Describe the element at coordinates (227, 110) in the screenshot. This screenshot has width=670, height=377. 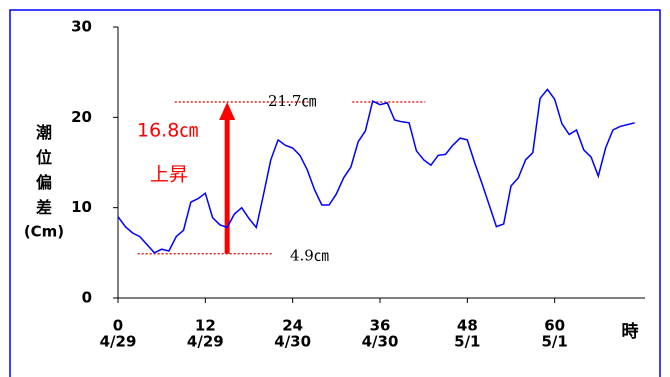
I see `rise-arrow-head` at that location.